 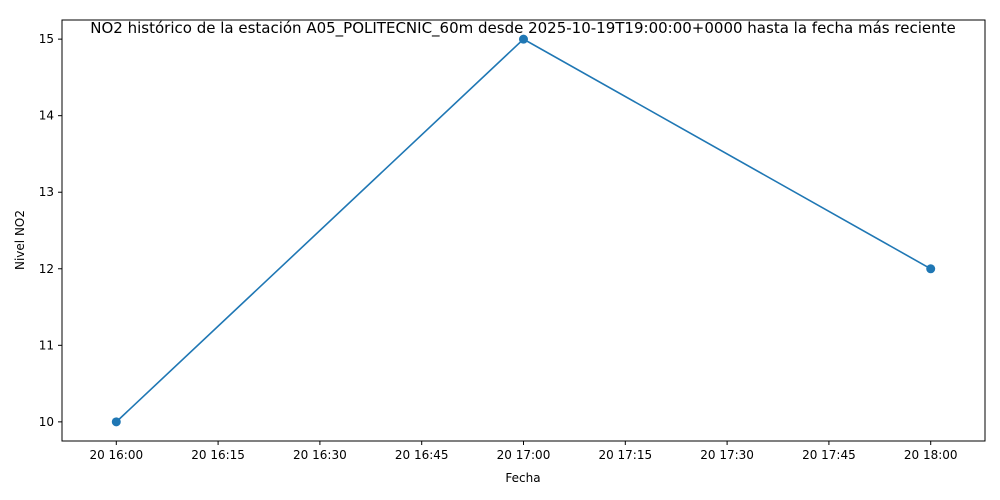 I want to click on y-tick-label: 11, so click(x=46, y=345).